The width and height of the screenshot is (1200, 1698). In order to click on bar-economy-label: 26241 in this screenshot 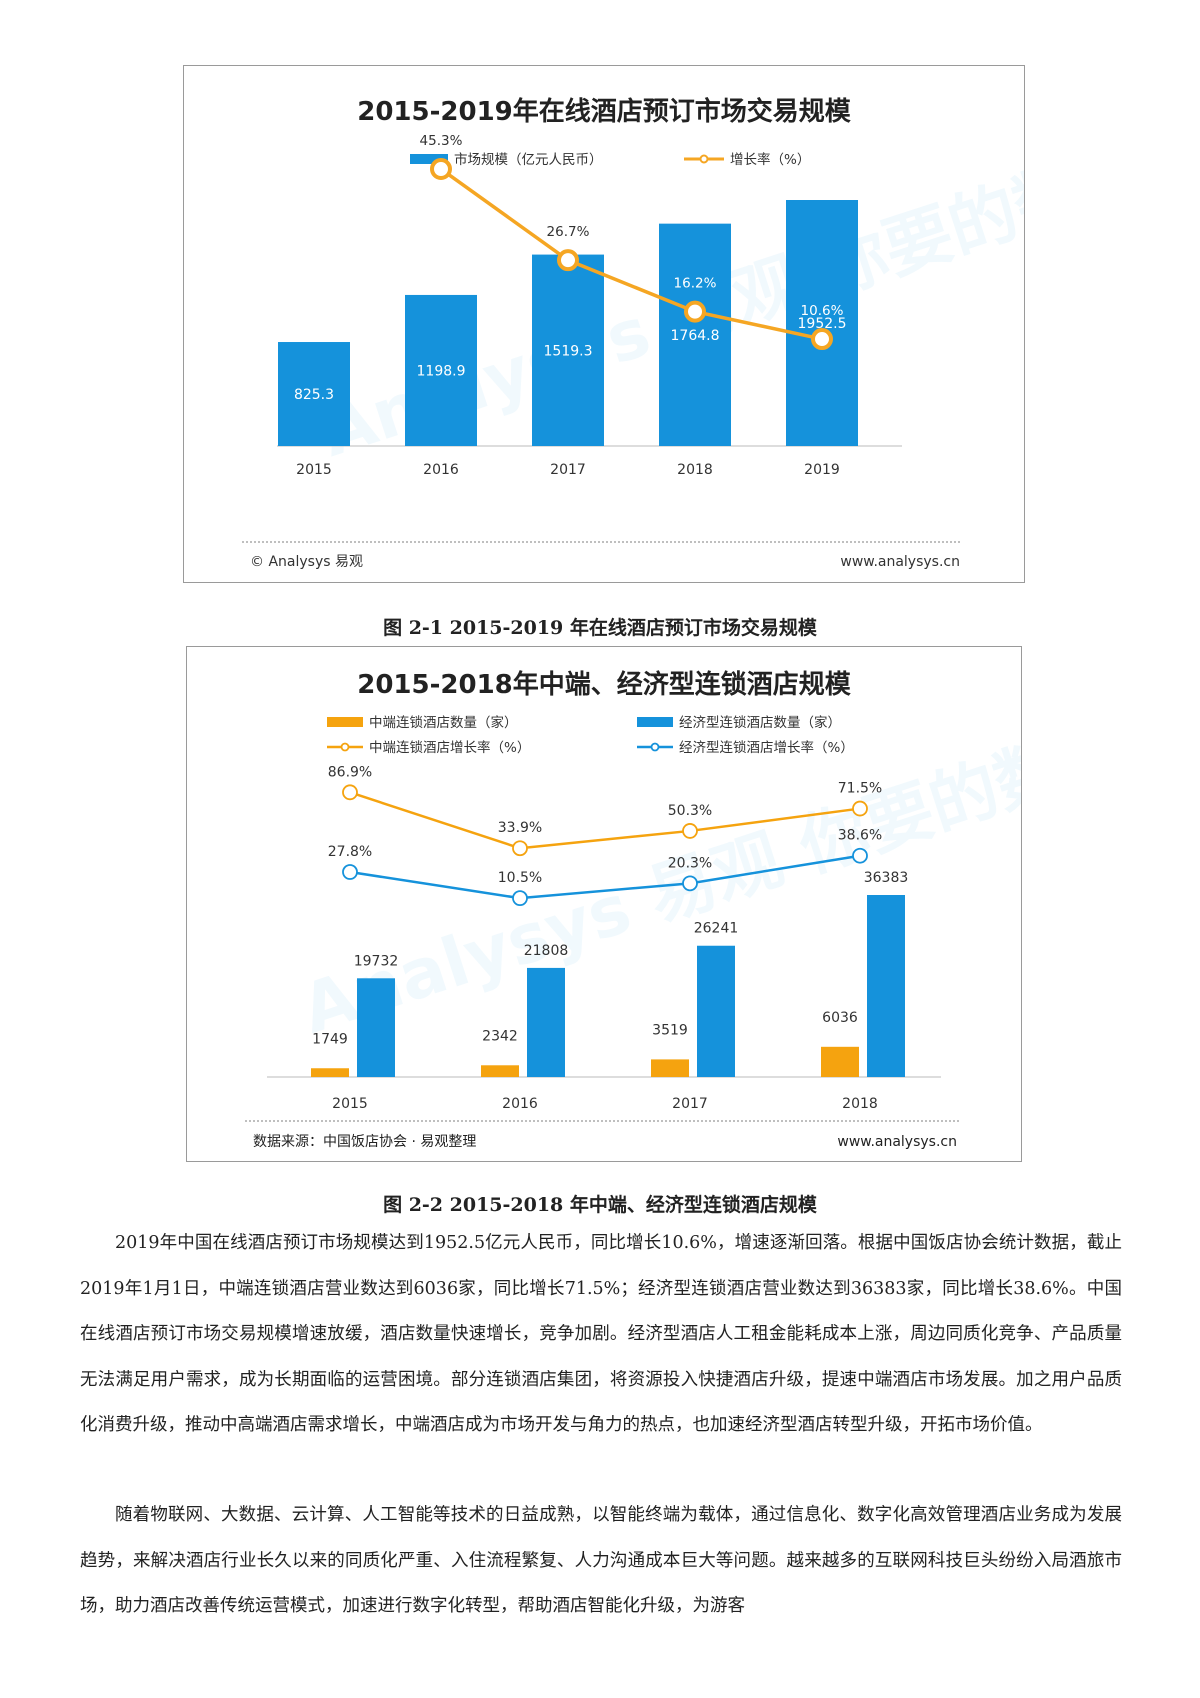, I will do `click(716, 929)`.